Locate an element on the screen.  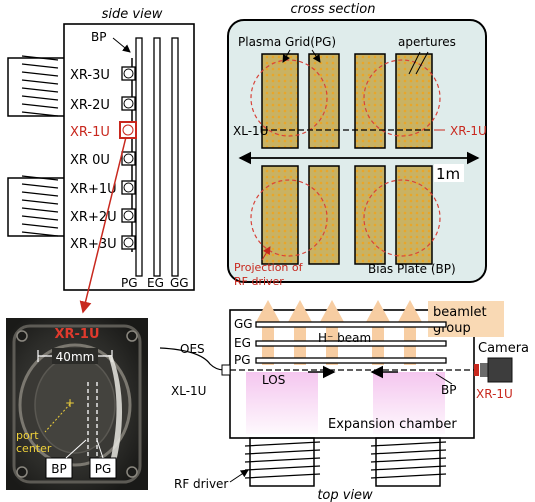
cs-apertures-label: apertures is located at coordinates (427, 42).